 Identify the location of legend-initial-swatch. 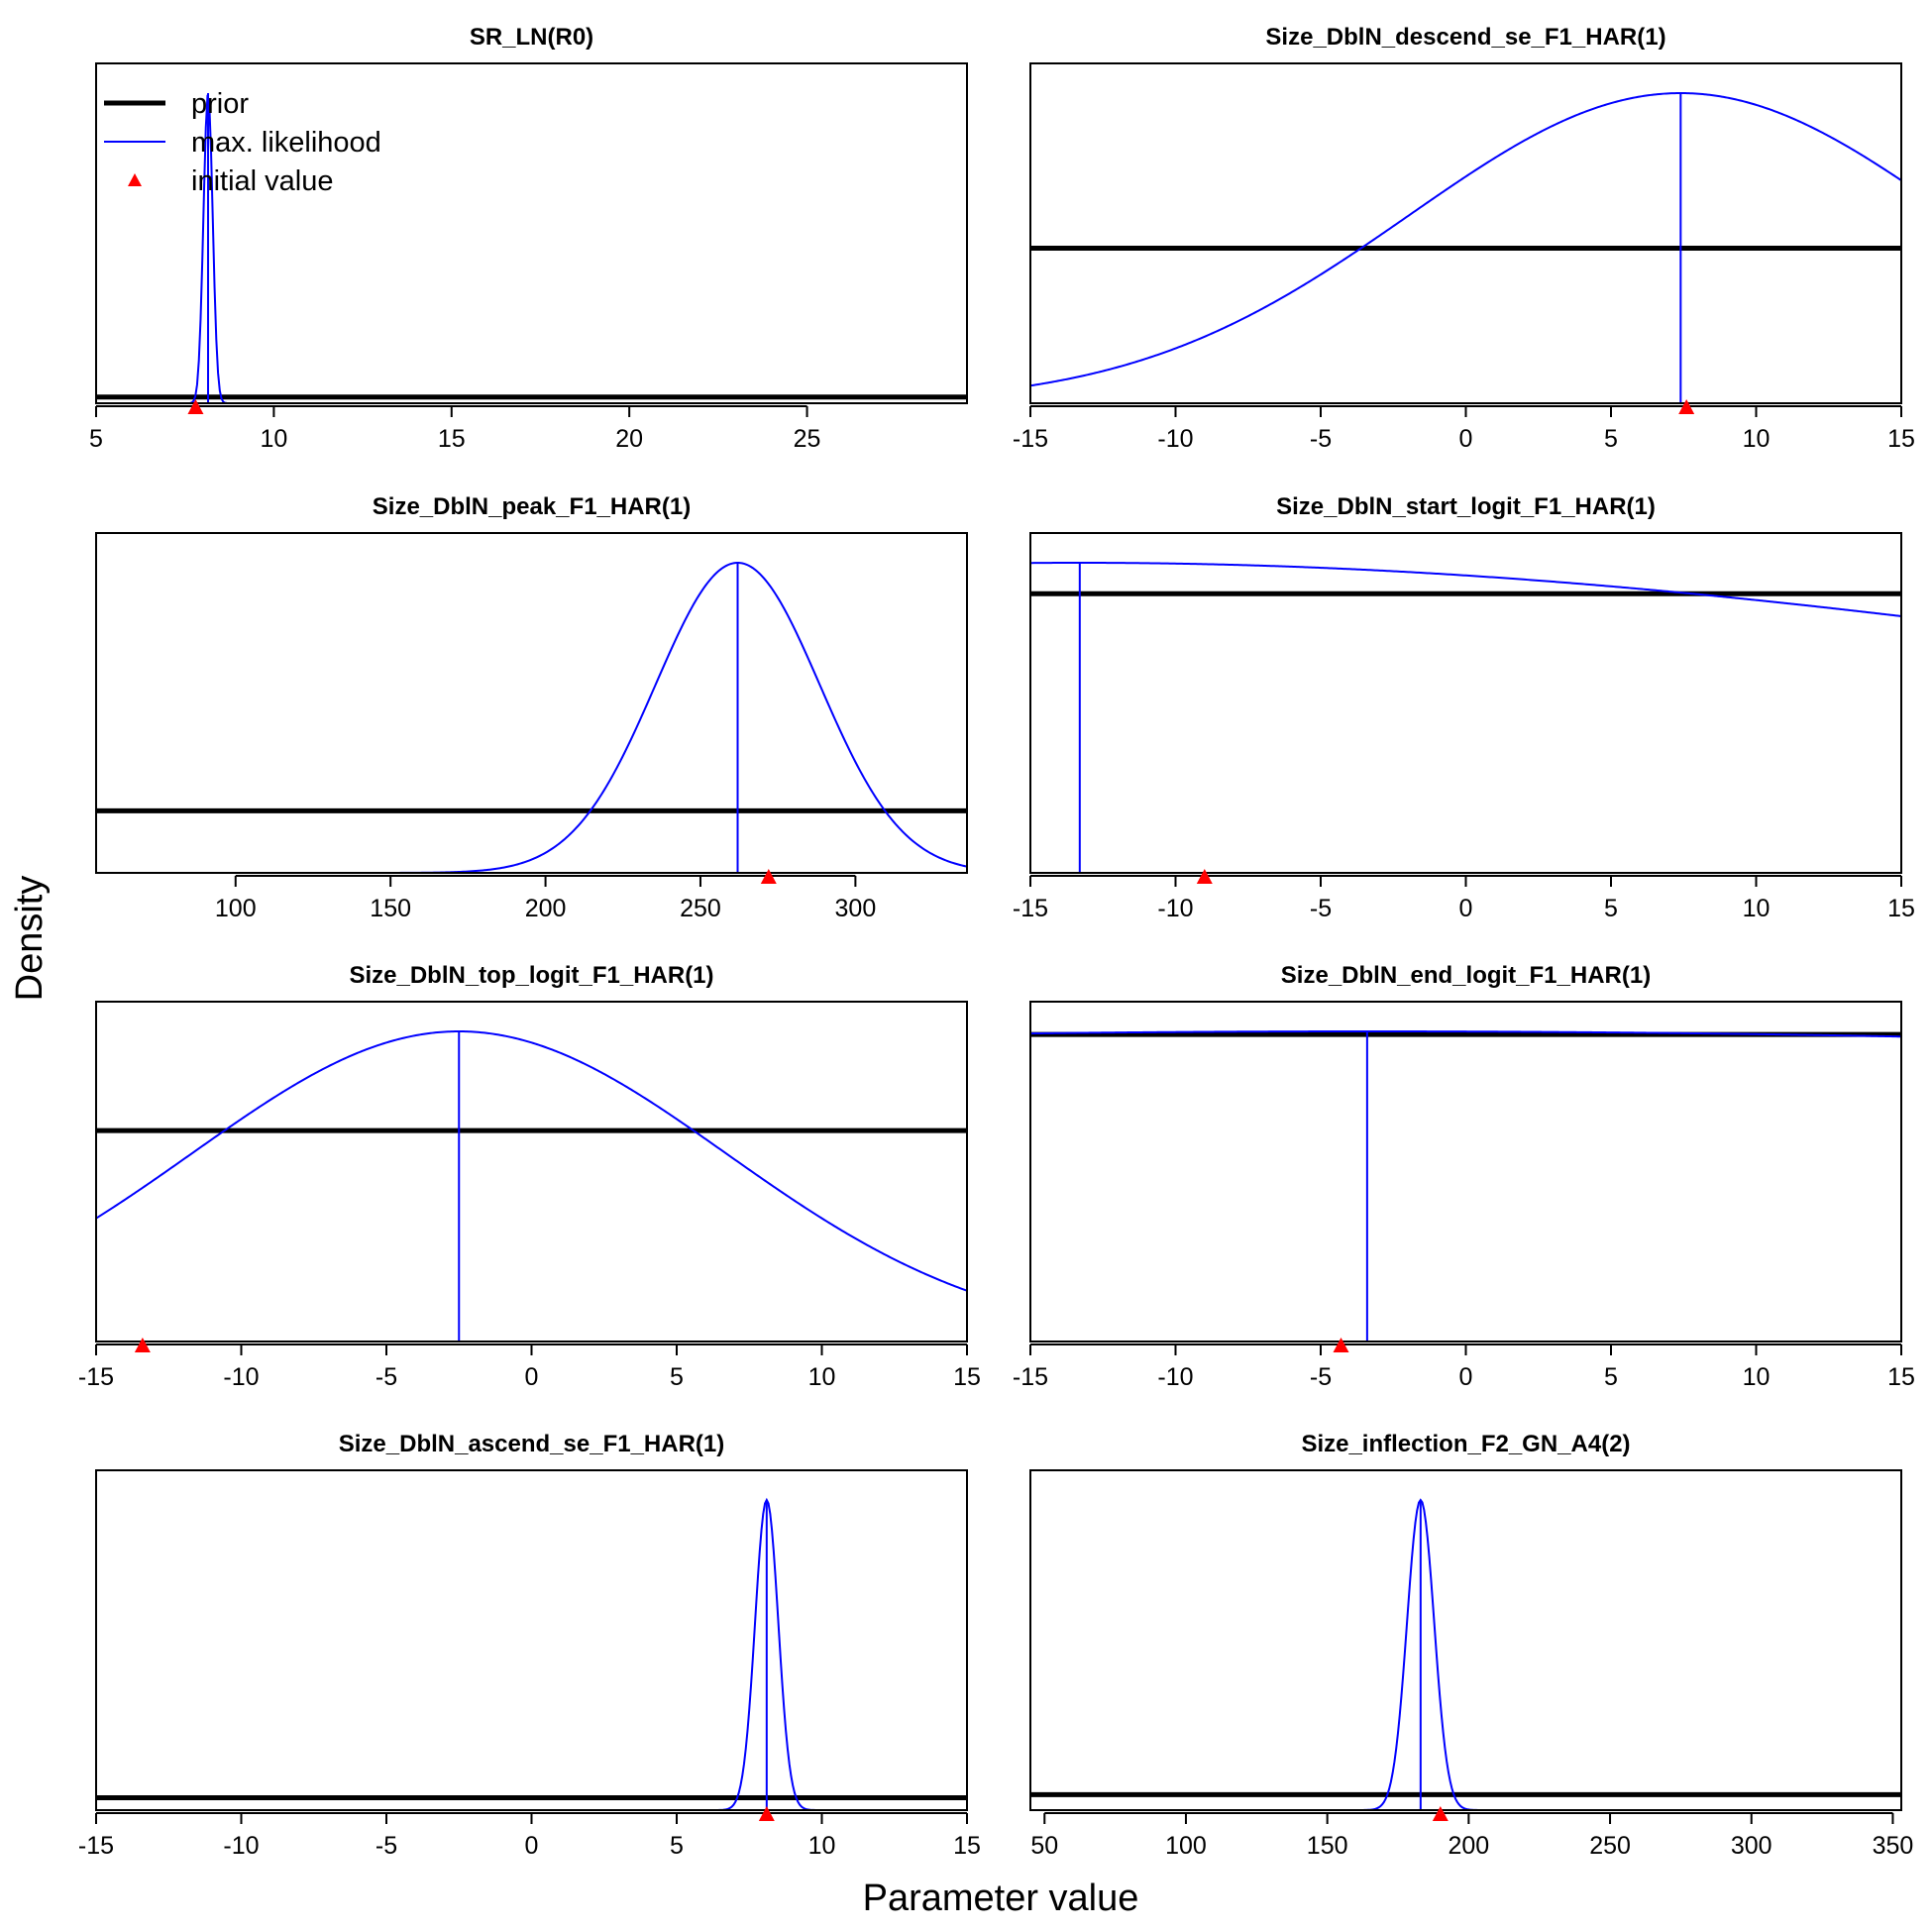
(135, 179).